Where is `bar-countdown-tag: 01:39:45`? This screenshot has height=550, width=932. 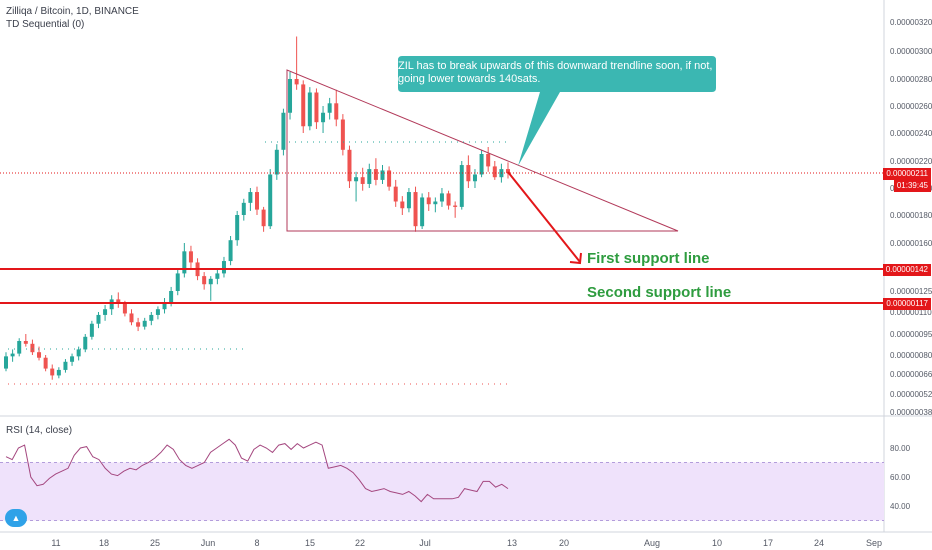
bar-countdown-tag: 01:39:45 is located at coordinates (912, 186).